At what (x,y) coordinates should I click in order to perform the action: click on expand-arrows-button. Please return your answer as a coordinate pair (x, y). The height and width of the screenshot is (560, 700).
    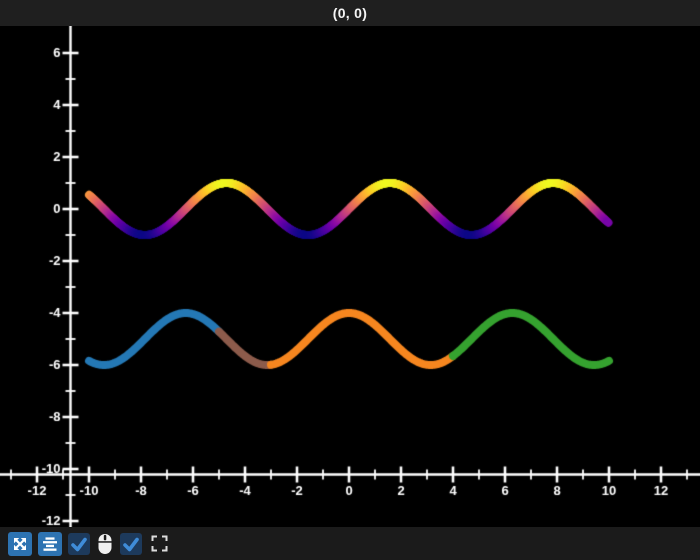
    Looking at the image, I should click on (20, 543).